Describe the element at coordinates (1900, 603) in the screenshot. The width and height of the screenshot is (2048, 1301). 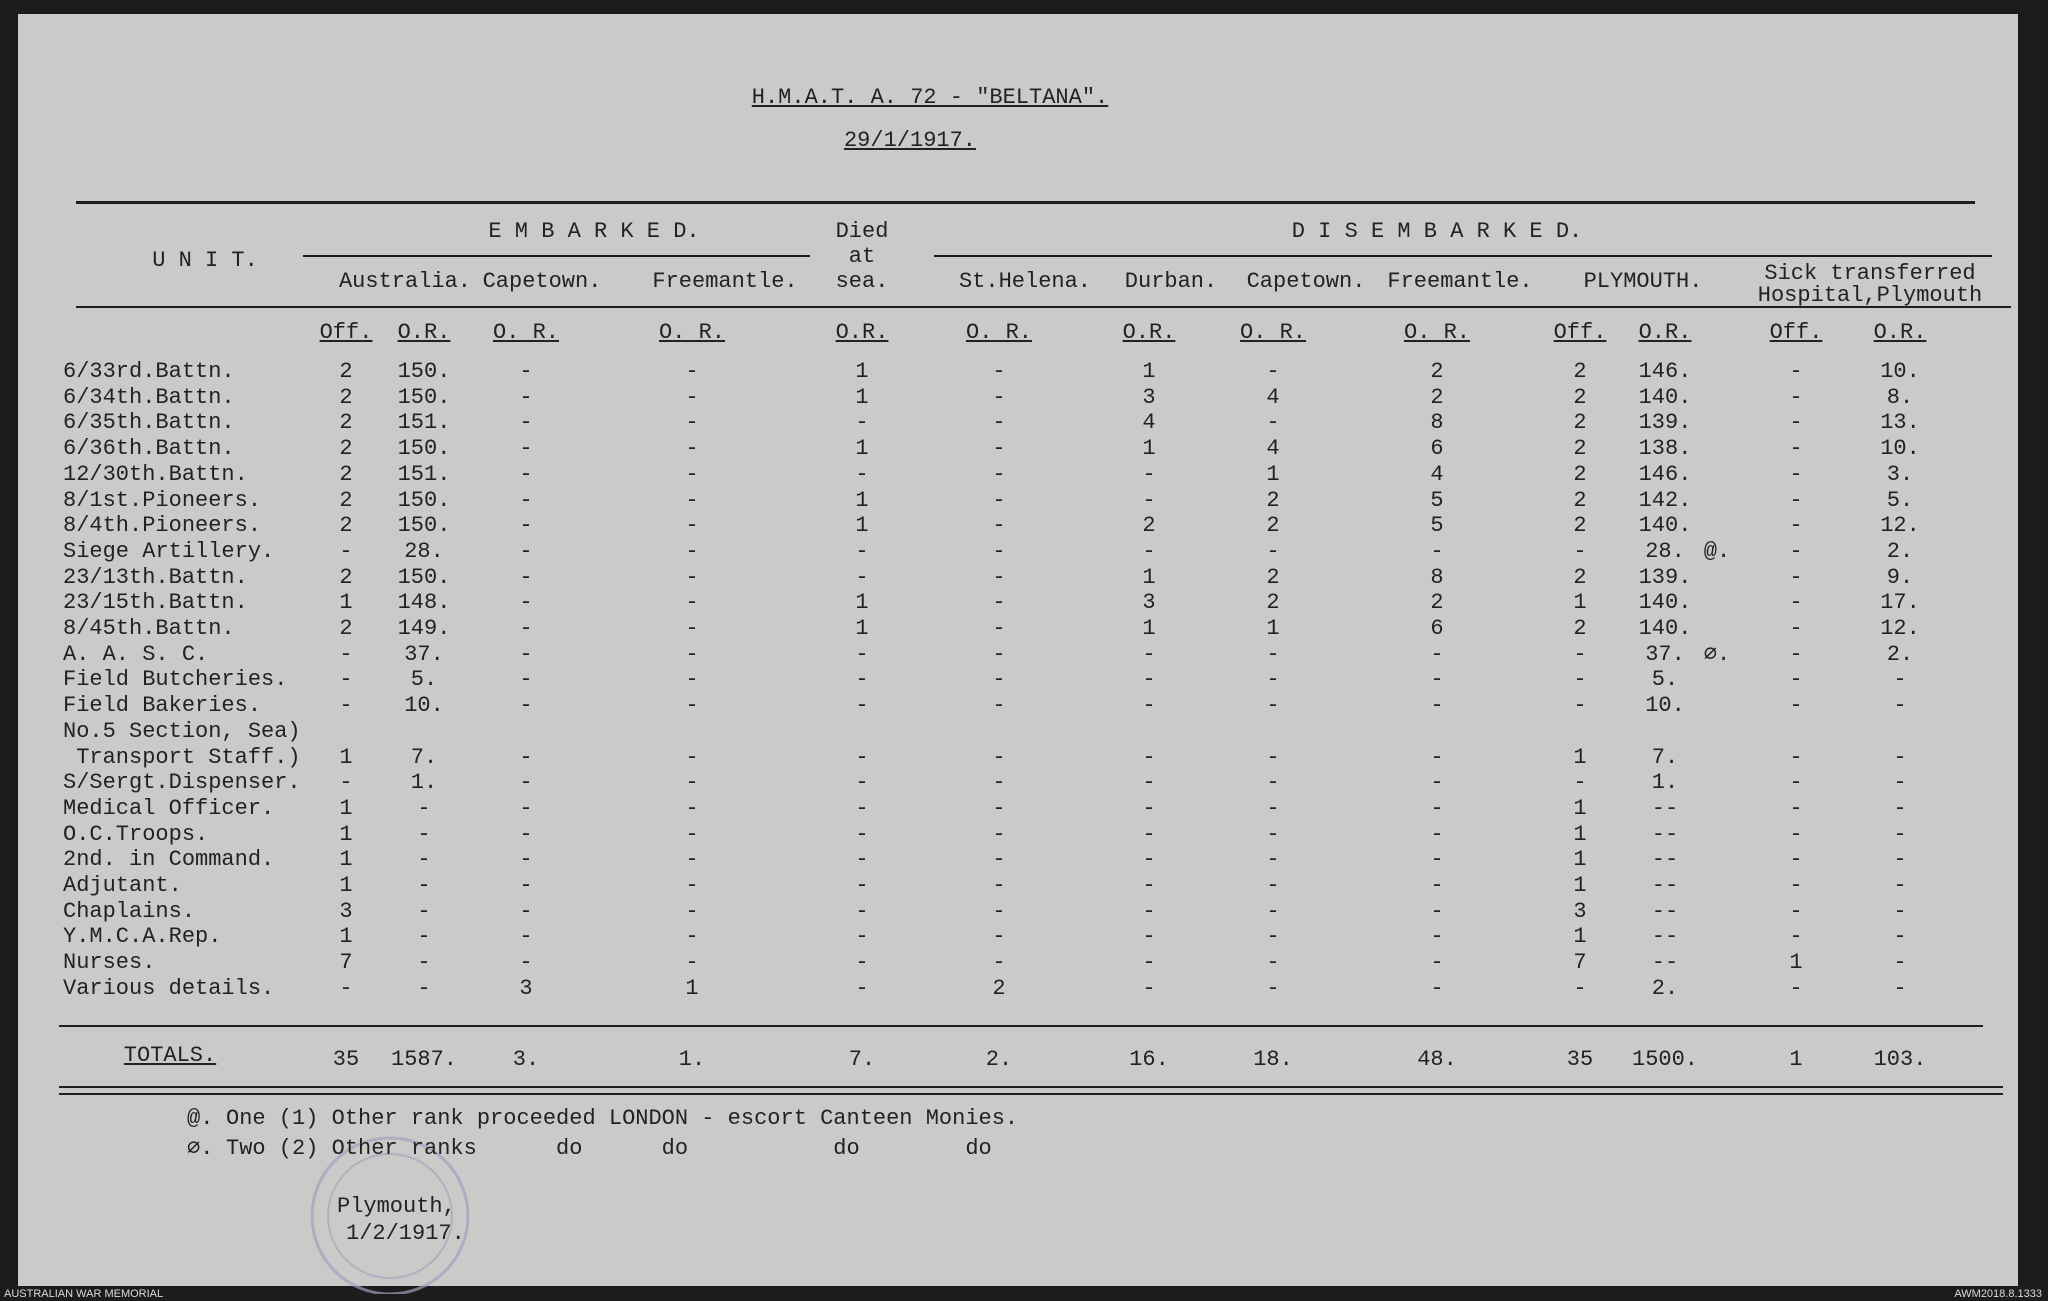
I see `cell: 17.` at that location.